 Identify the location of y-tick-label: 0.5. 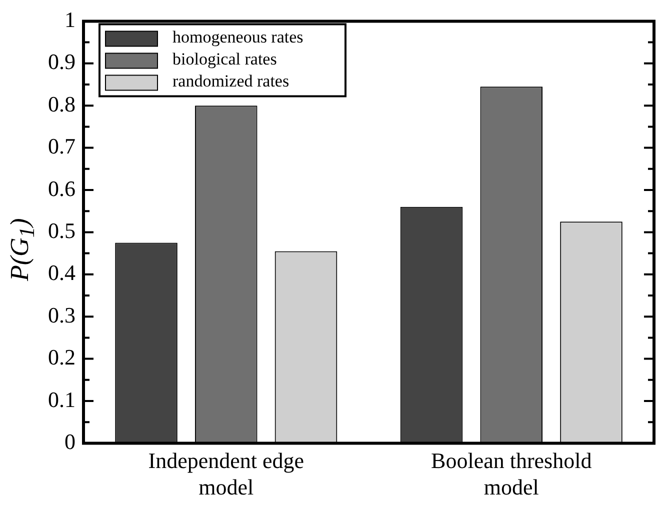
(62, 230).